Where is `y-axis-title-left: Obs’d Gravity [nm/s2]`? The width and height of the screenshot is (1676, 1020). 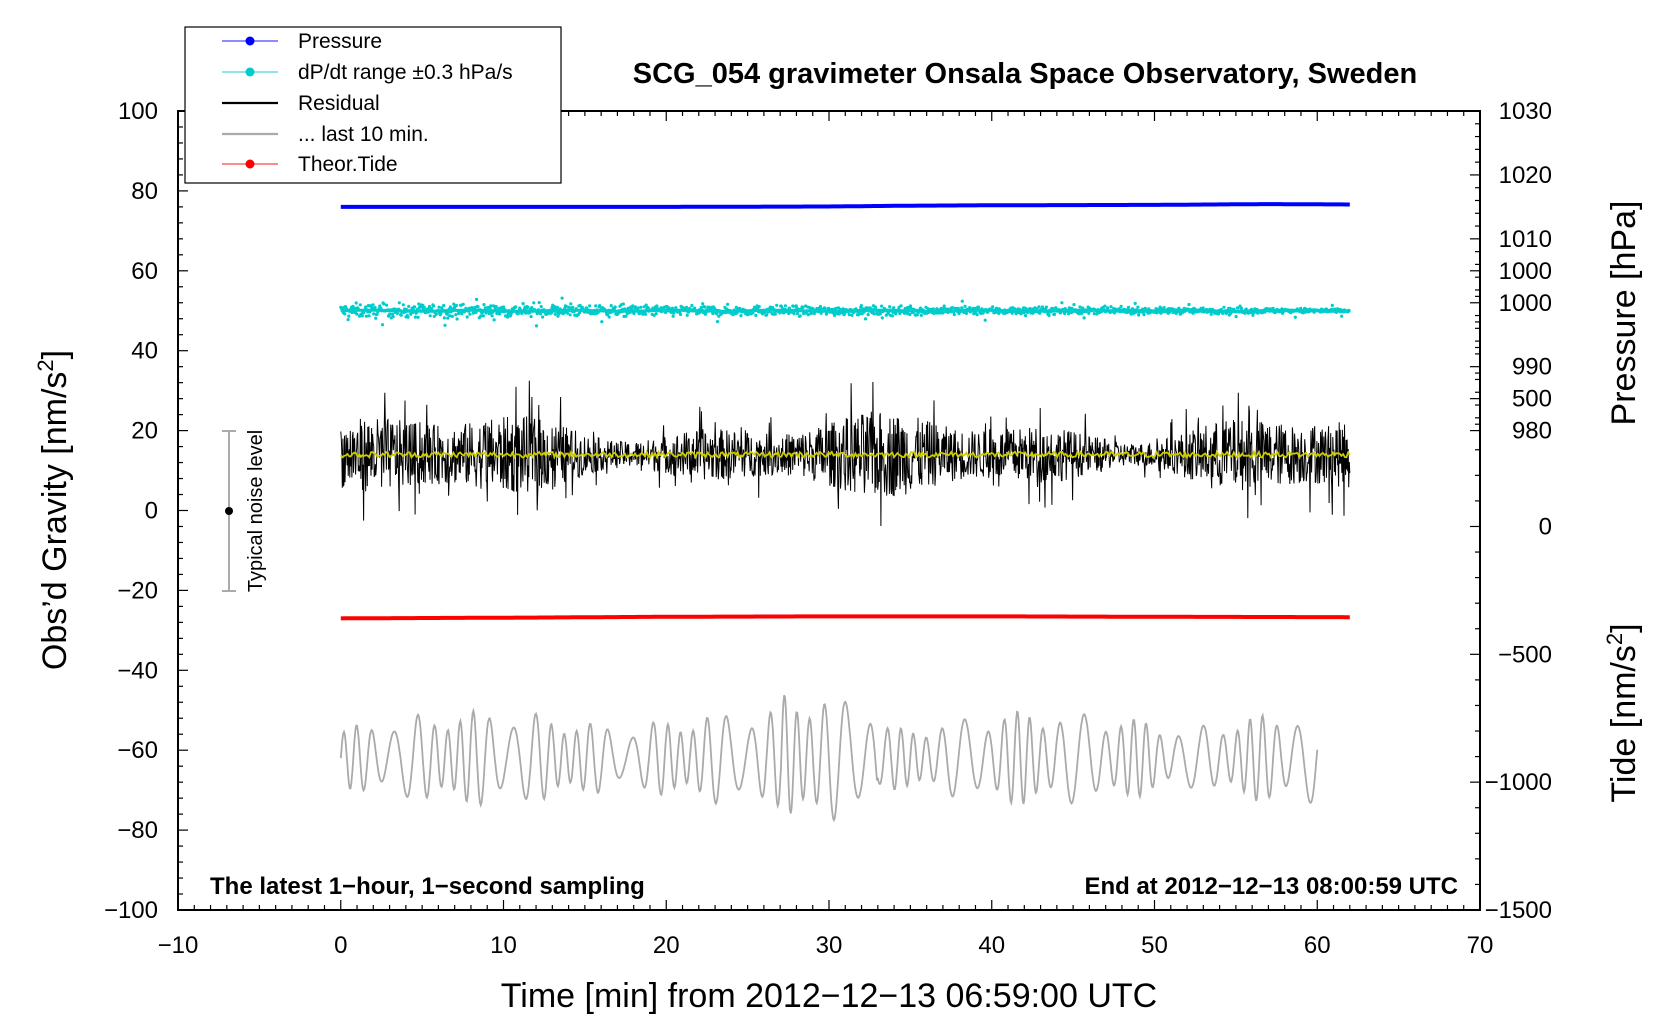
y-axis-title-left: Obs’d Gravity [nm/s2] is located at coordinates (53, 510).